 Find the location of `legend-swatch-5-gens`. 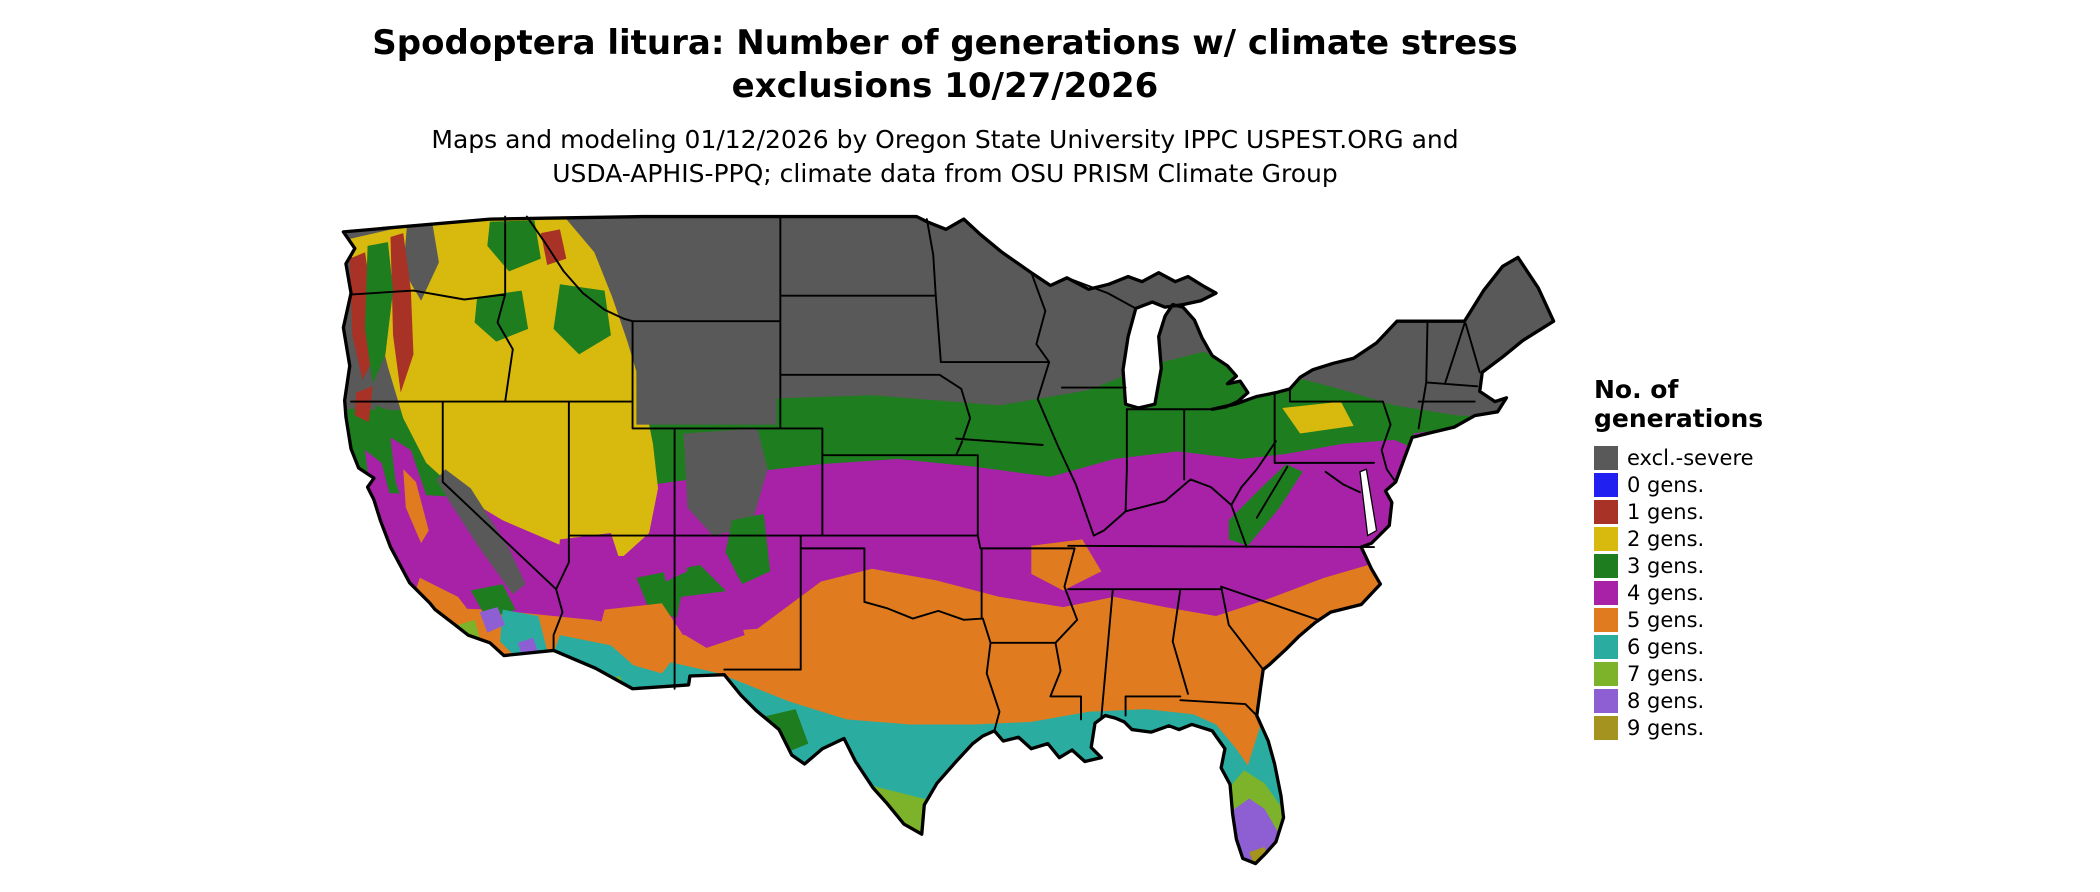

legend-swatch-5-gens is located at coordinates (1606, 619).